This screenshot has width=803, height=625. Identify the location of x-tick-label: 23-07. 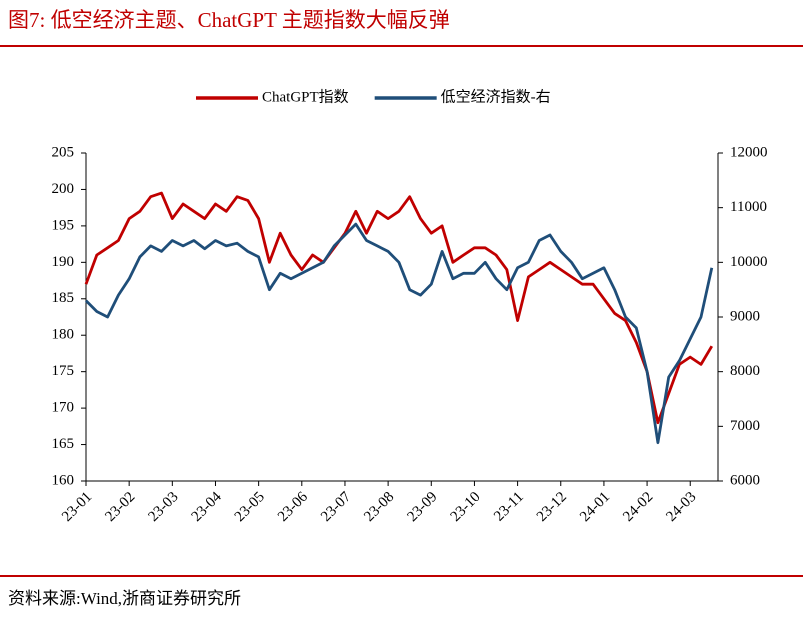
(336, 507).